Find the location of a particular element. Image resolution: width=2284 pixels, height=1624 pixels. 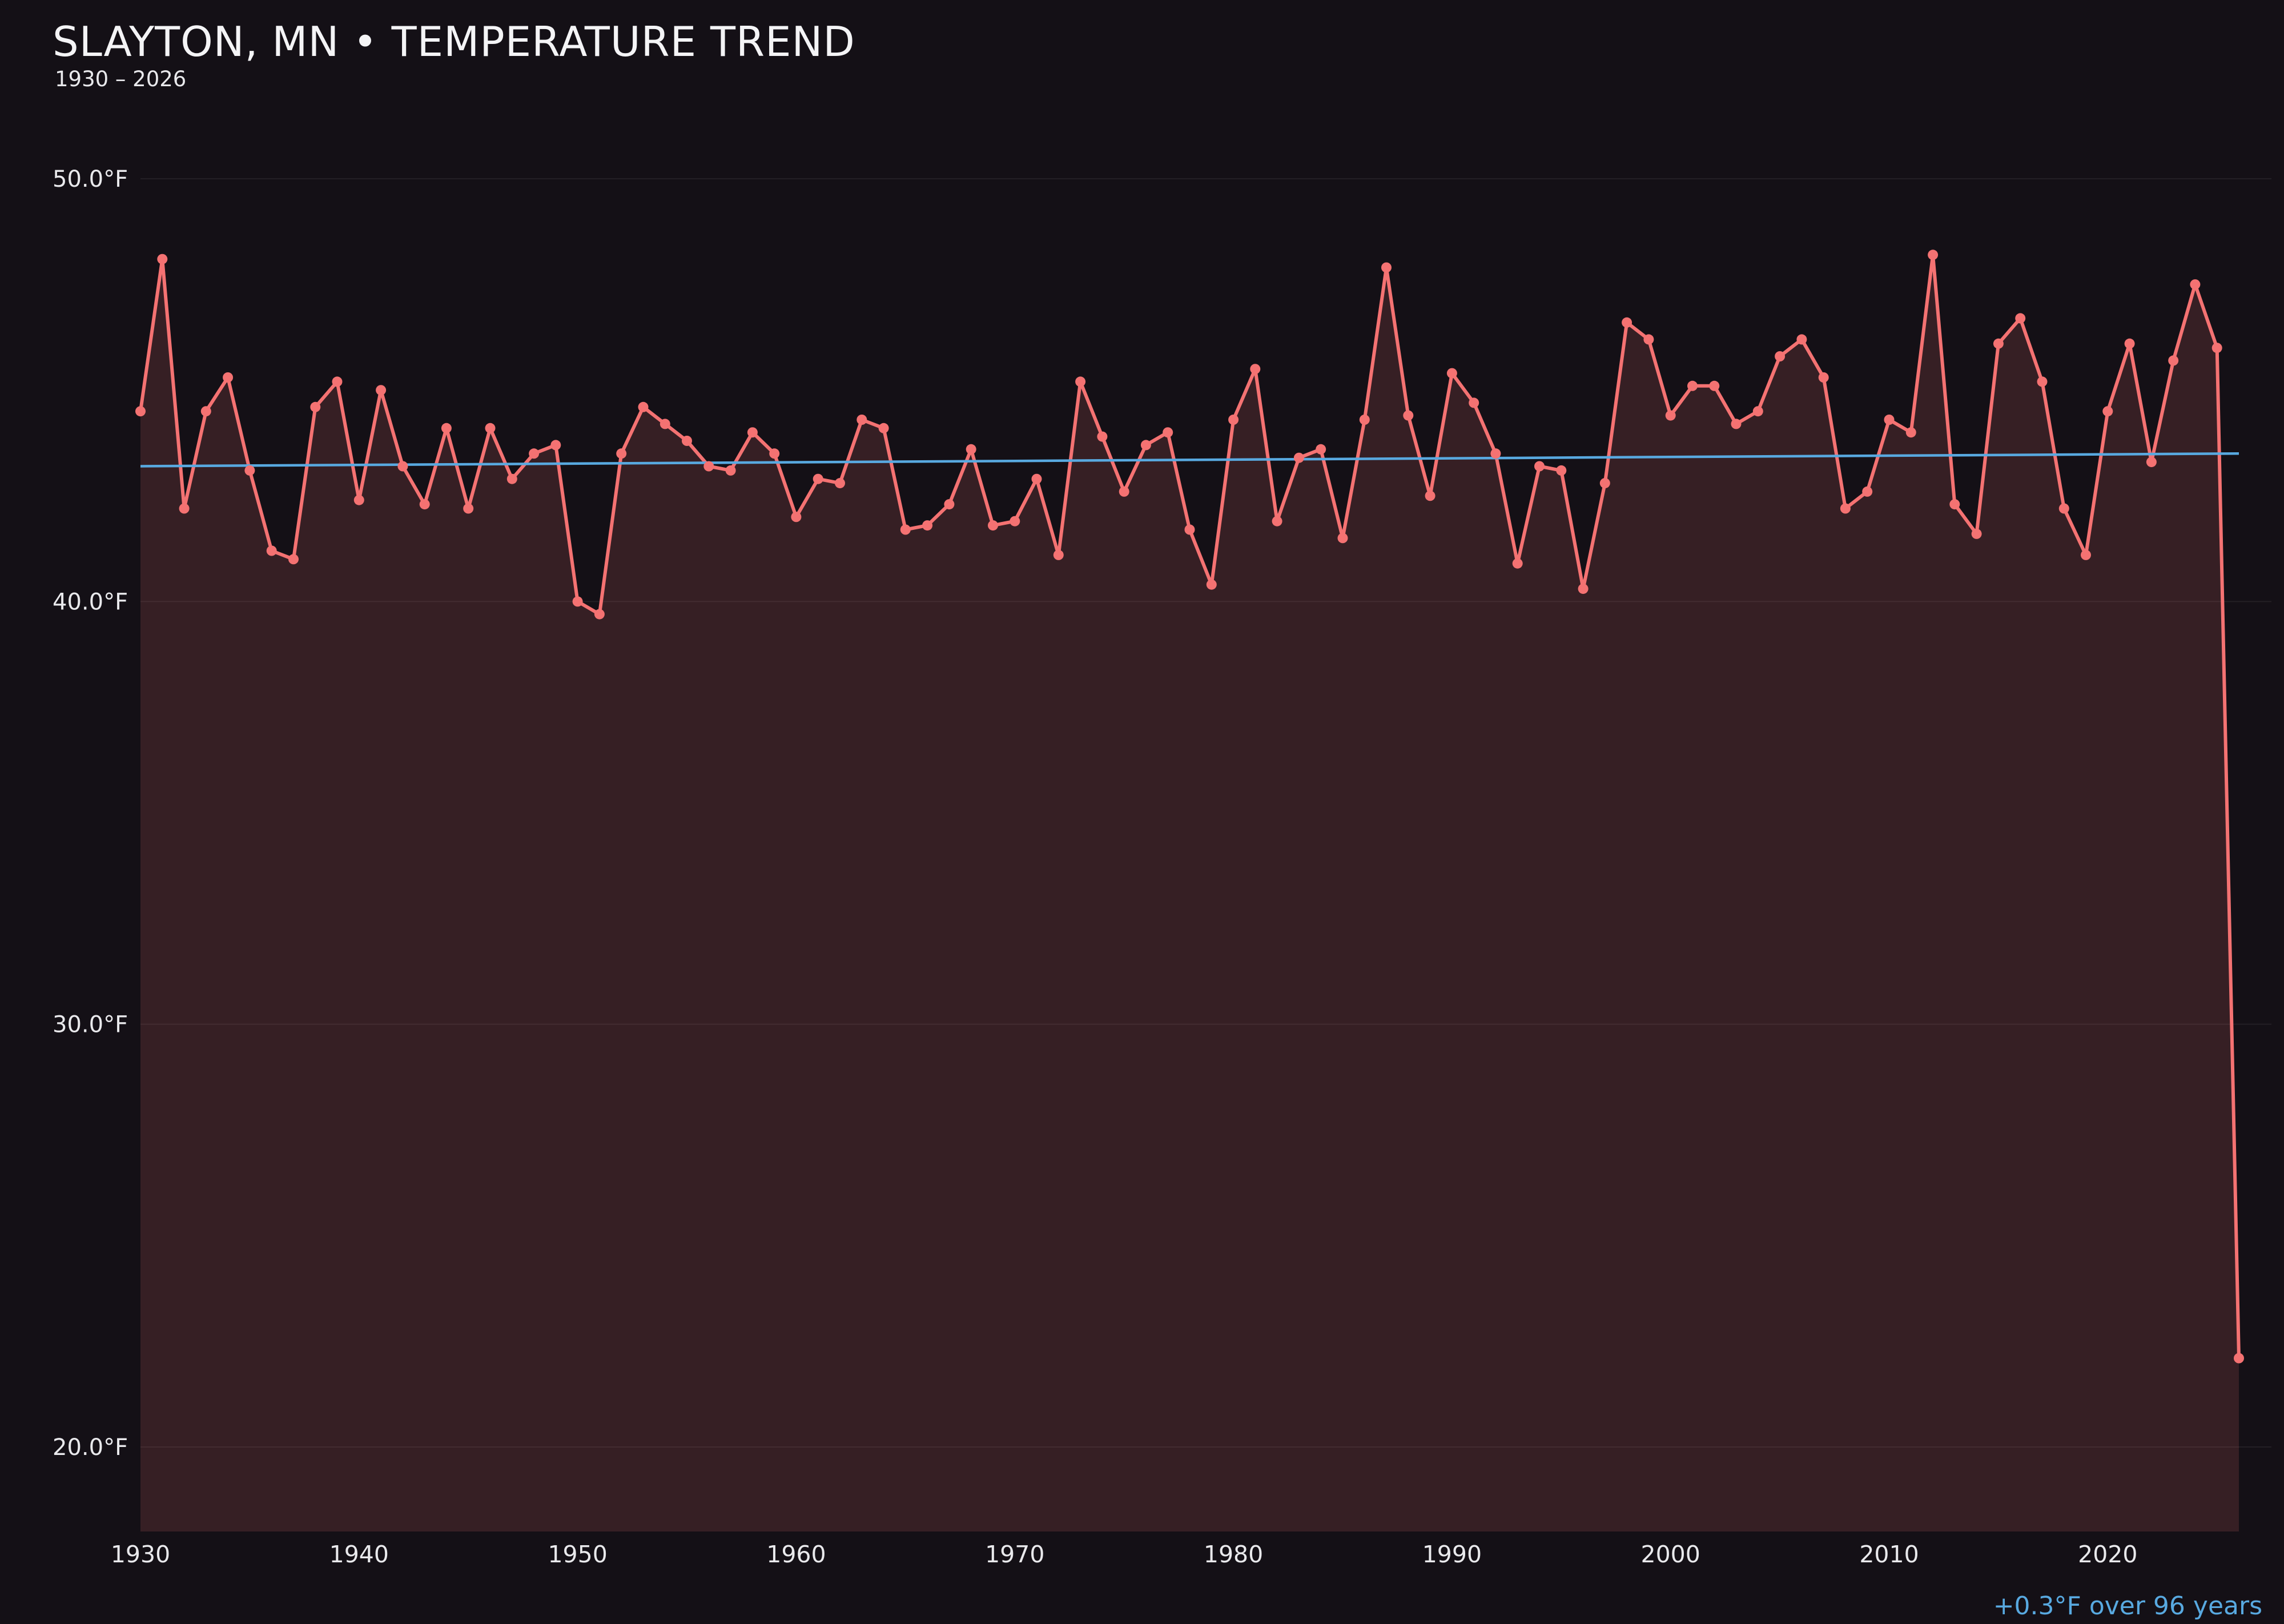

trend-line is located at coordinates (1189, 460).